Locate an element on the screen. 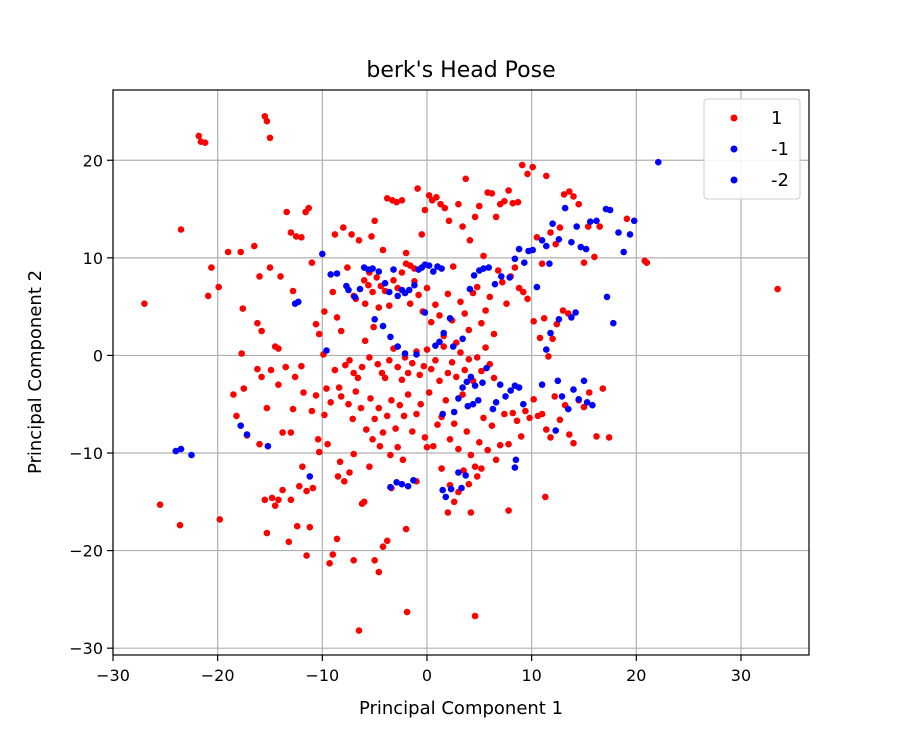 The height and width of the screenshot is (750, 900). x-axis-ticks: −30 −20 −10 0 10 20 30 is located at coordinates (423, 670).